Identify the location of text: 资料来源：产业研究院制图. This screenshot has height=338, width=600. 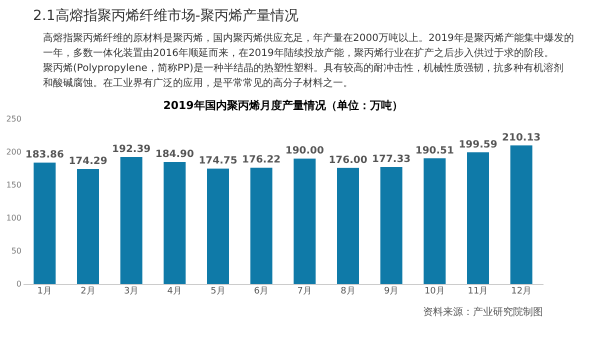
(483, 312).